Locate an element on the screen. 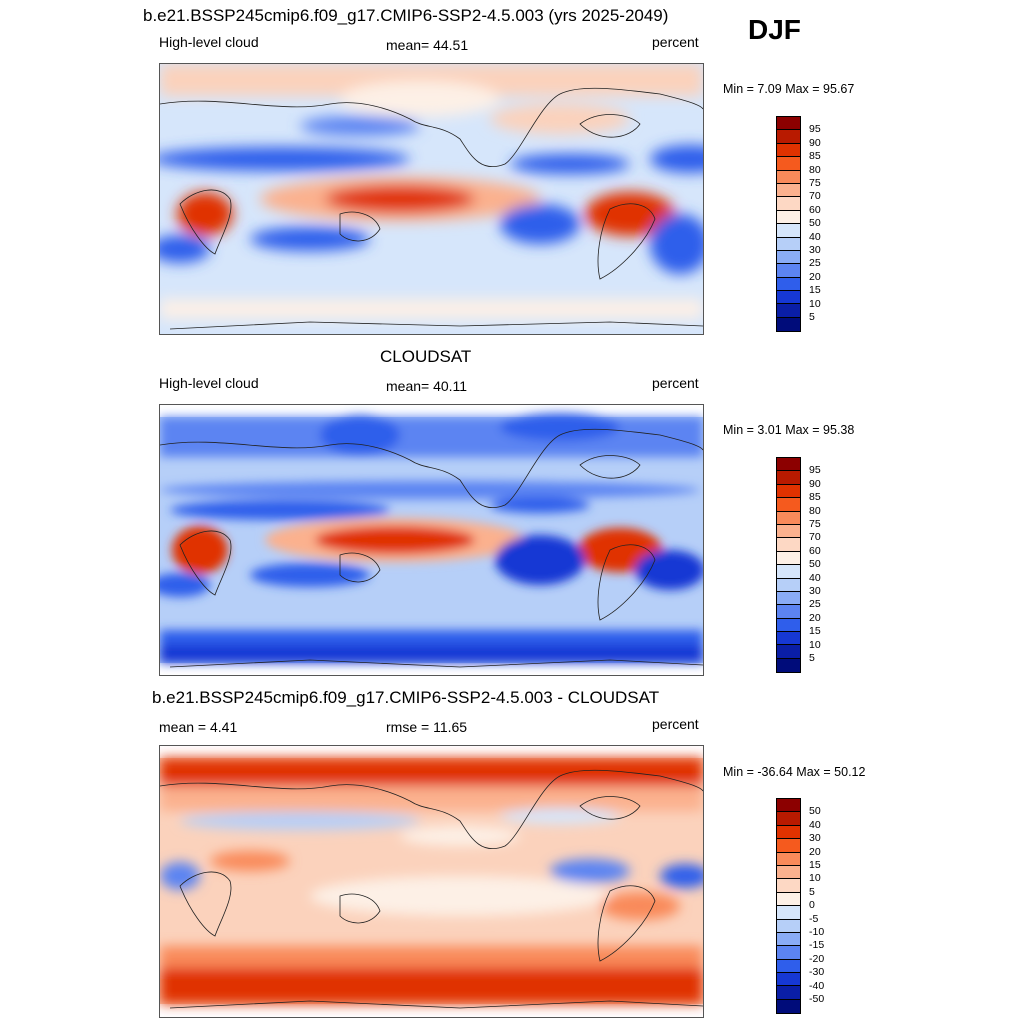  colorbar-tick-label: -40 is located at coordinates (817, 985).